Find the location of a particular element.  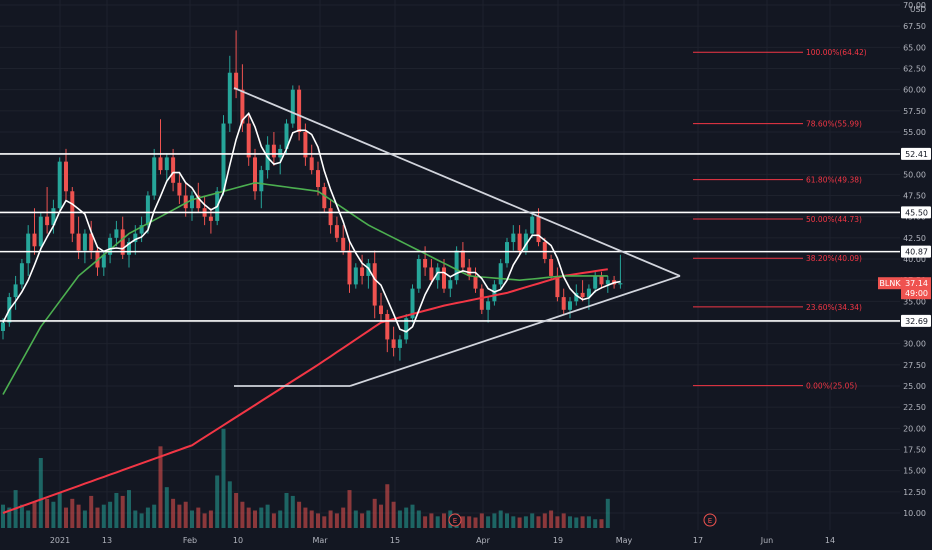

y-tick-label: 50.00 is located at coordinates (914, 174).